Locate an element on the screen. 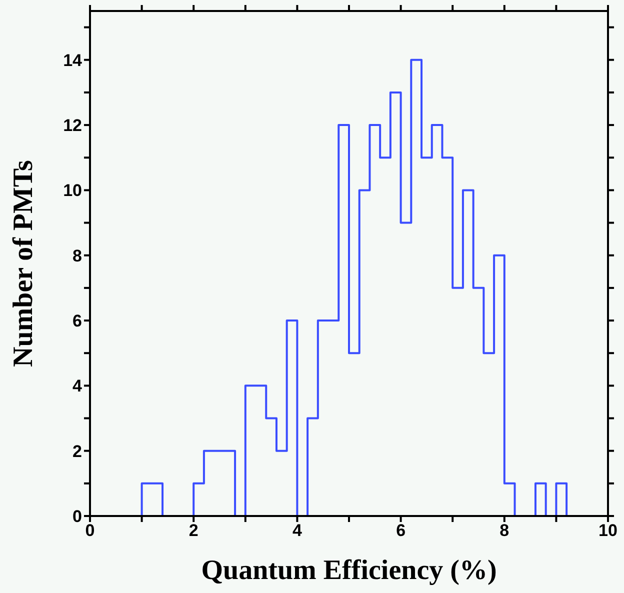 The height and width of the screenshot is (593, 624). y-tick-label: 8 is located at coordinates (77, 256).